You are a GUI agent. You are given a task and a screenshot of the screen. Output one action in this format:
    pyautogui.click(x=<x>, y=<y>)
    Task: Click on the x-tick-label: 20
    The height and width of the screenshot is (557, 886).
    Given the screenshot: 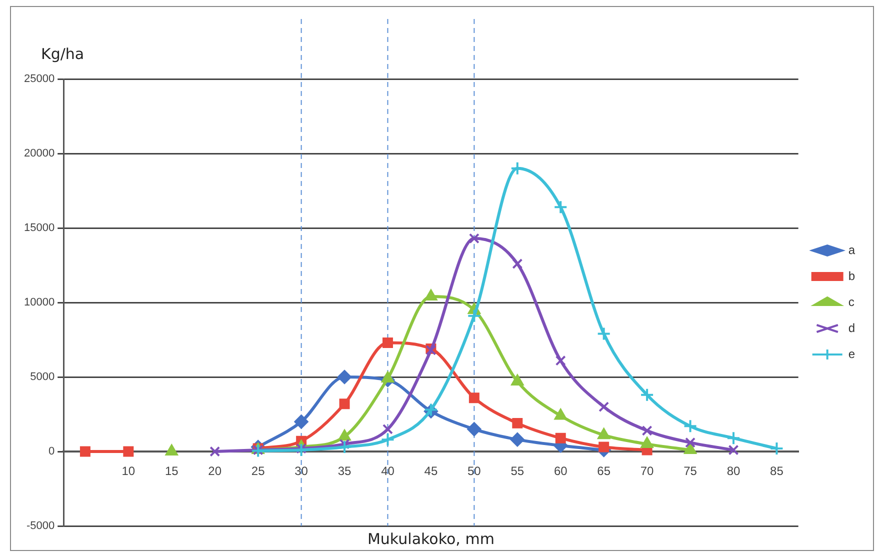 What is the action you would take?
    pyautogui.click(x=215, y=471)
    